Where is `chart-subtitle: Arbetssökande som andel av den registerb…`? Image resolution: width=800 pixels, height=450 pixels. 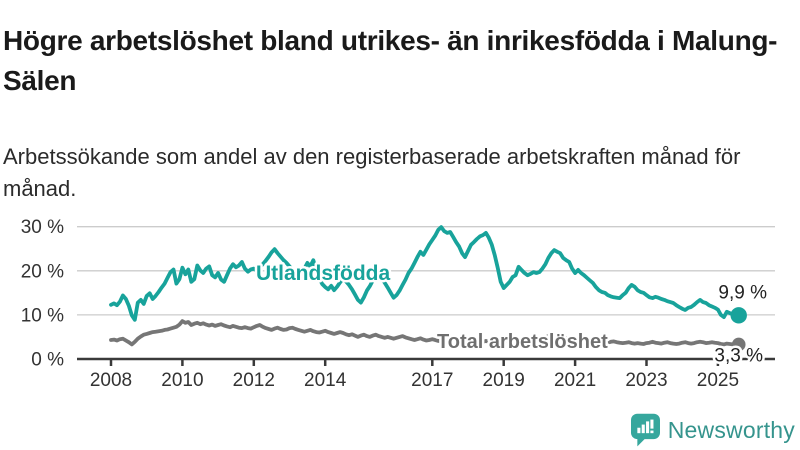 chart-subtitle: Arbetssökande som andel av den registerb… is located at coordinates (372, 172).